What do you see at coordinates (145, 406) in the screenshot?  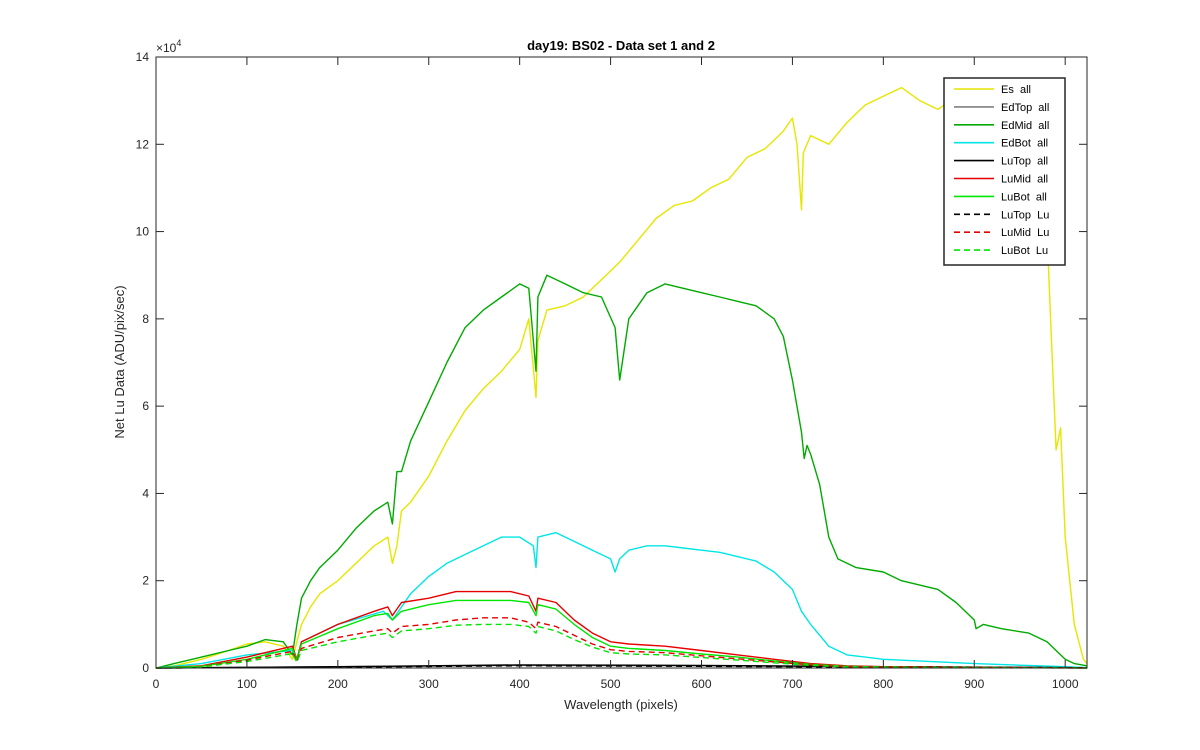 I see `y-tick-label: 6` at bounding box center [145, 406].